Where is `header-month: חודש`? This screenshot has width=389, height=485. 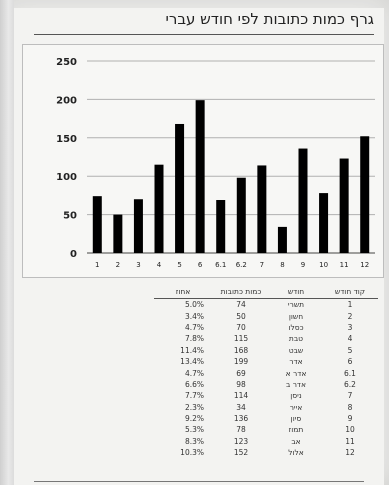 header-month: חודש is located at coordinates (296, 293).